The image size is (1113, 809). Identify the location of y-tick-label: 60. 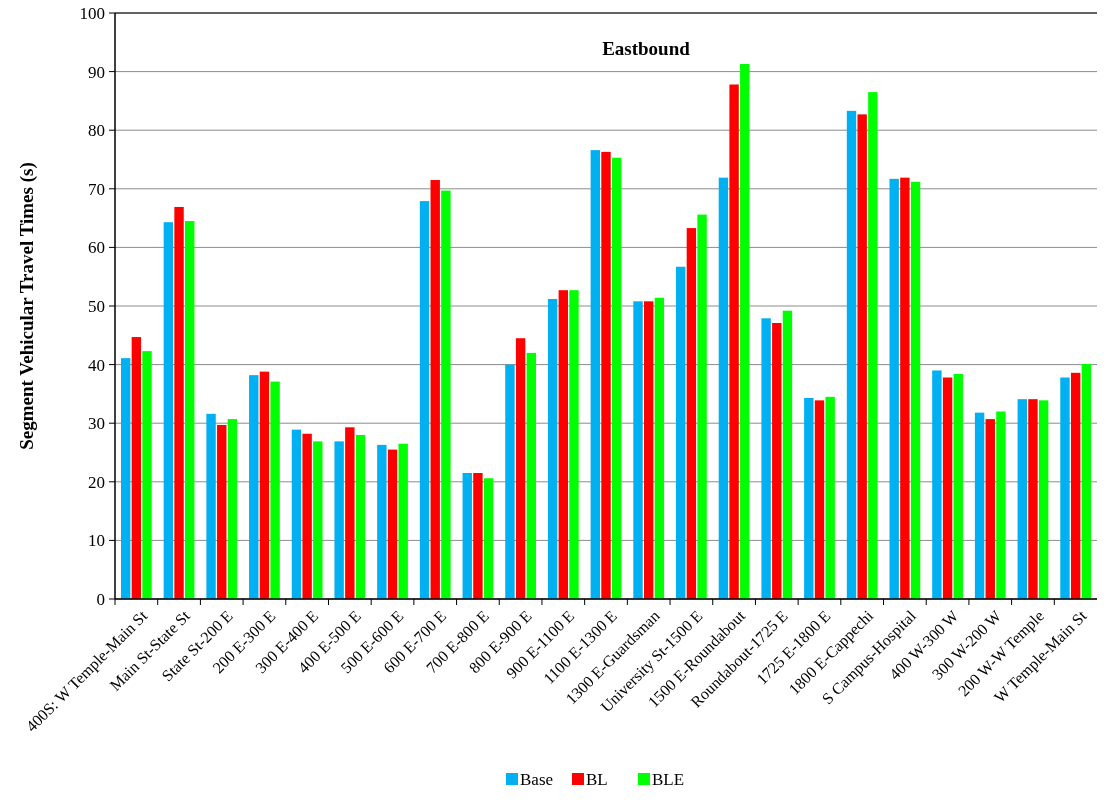
(96, 248).